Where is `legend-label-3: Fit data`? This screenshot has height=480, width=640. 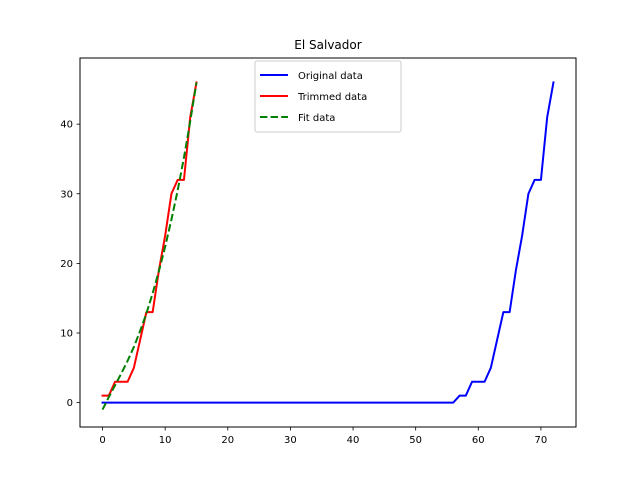
legend-label-3: Fit data is located at coordinates (316, 118).